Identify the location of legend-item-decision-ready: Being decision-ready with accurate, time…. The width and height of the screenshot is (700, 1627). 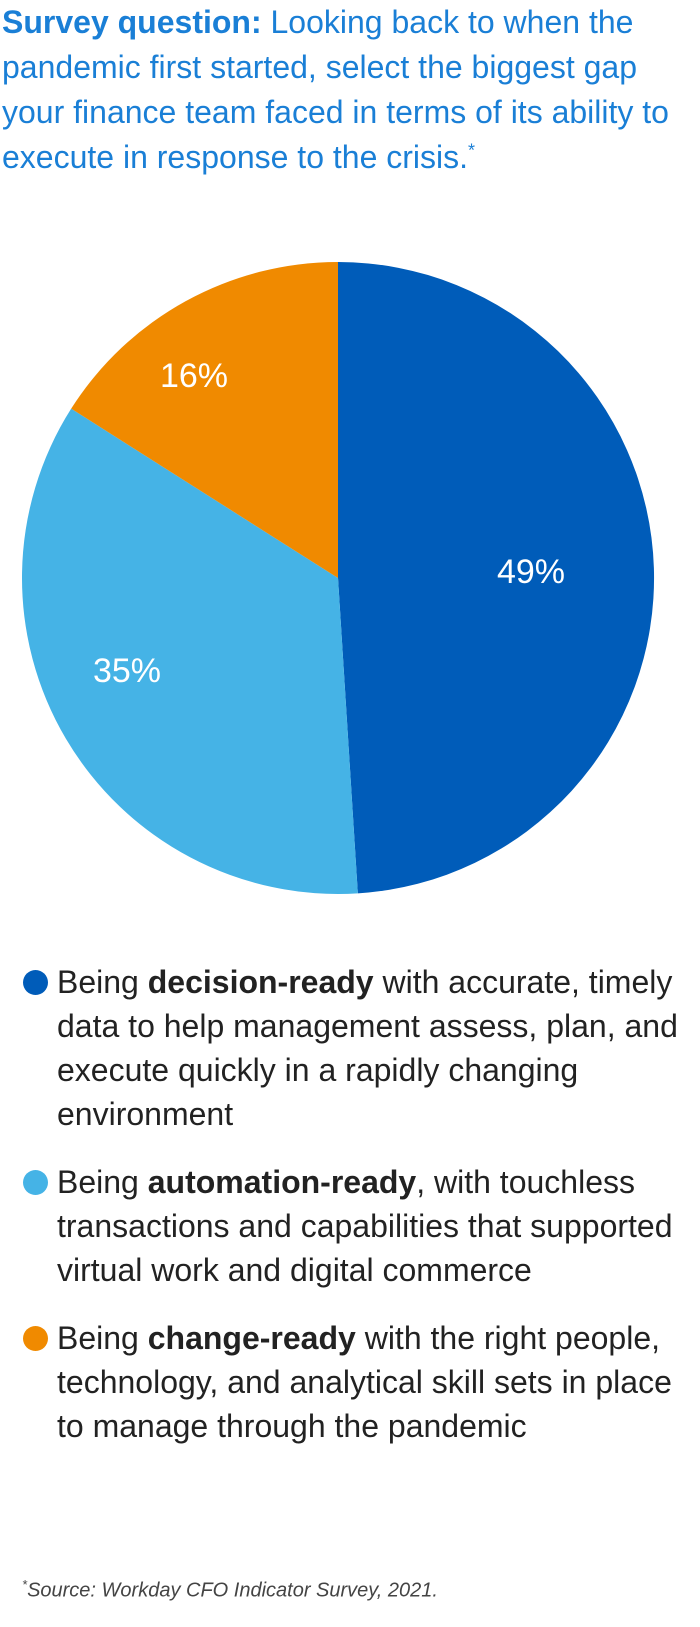
(355, 1048).